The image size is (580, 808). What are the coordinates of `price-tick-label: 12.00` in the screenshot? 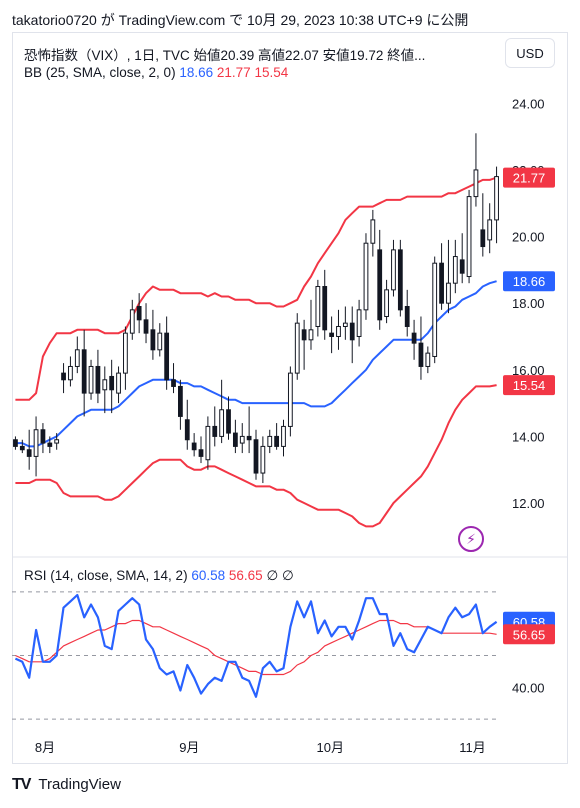 It's located at (528, 503).